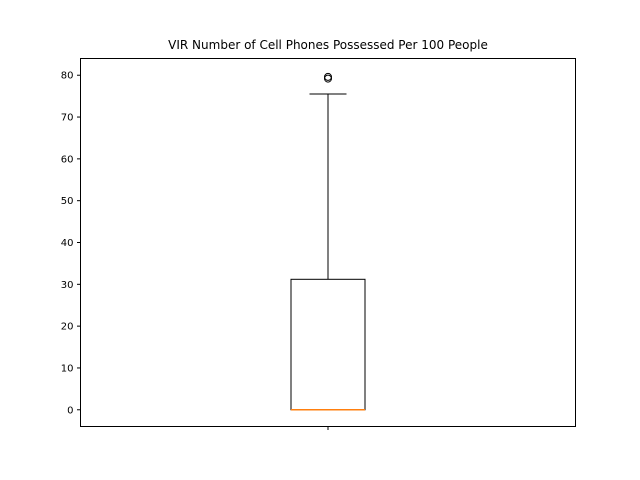  I want to click on y-axis: 0 10 20 30 40 50 60 70 80, so click(71, 243).